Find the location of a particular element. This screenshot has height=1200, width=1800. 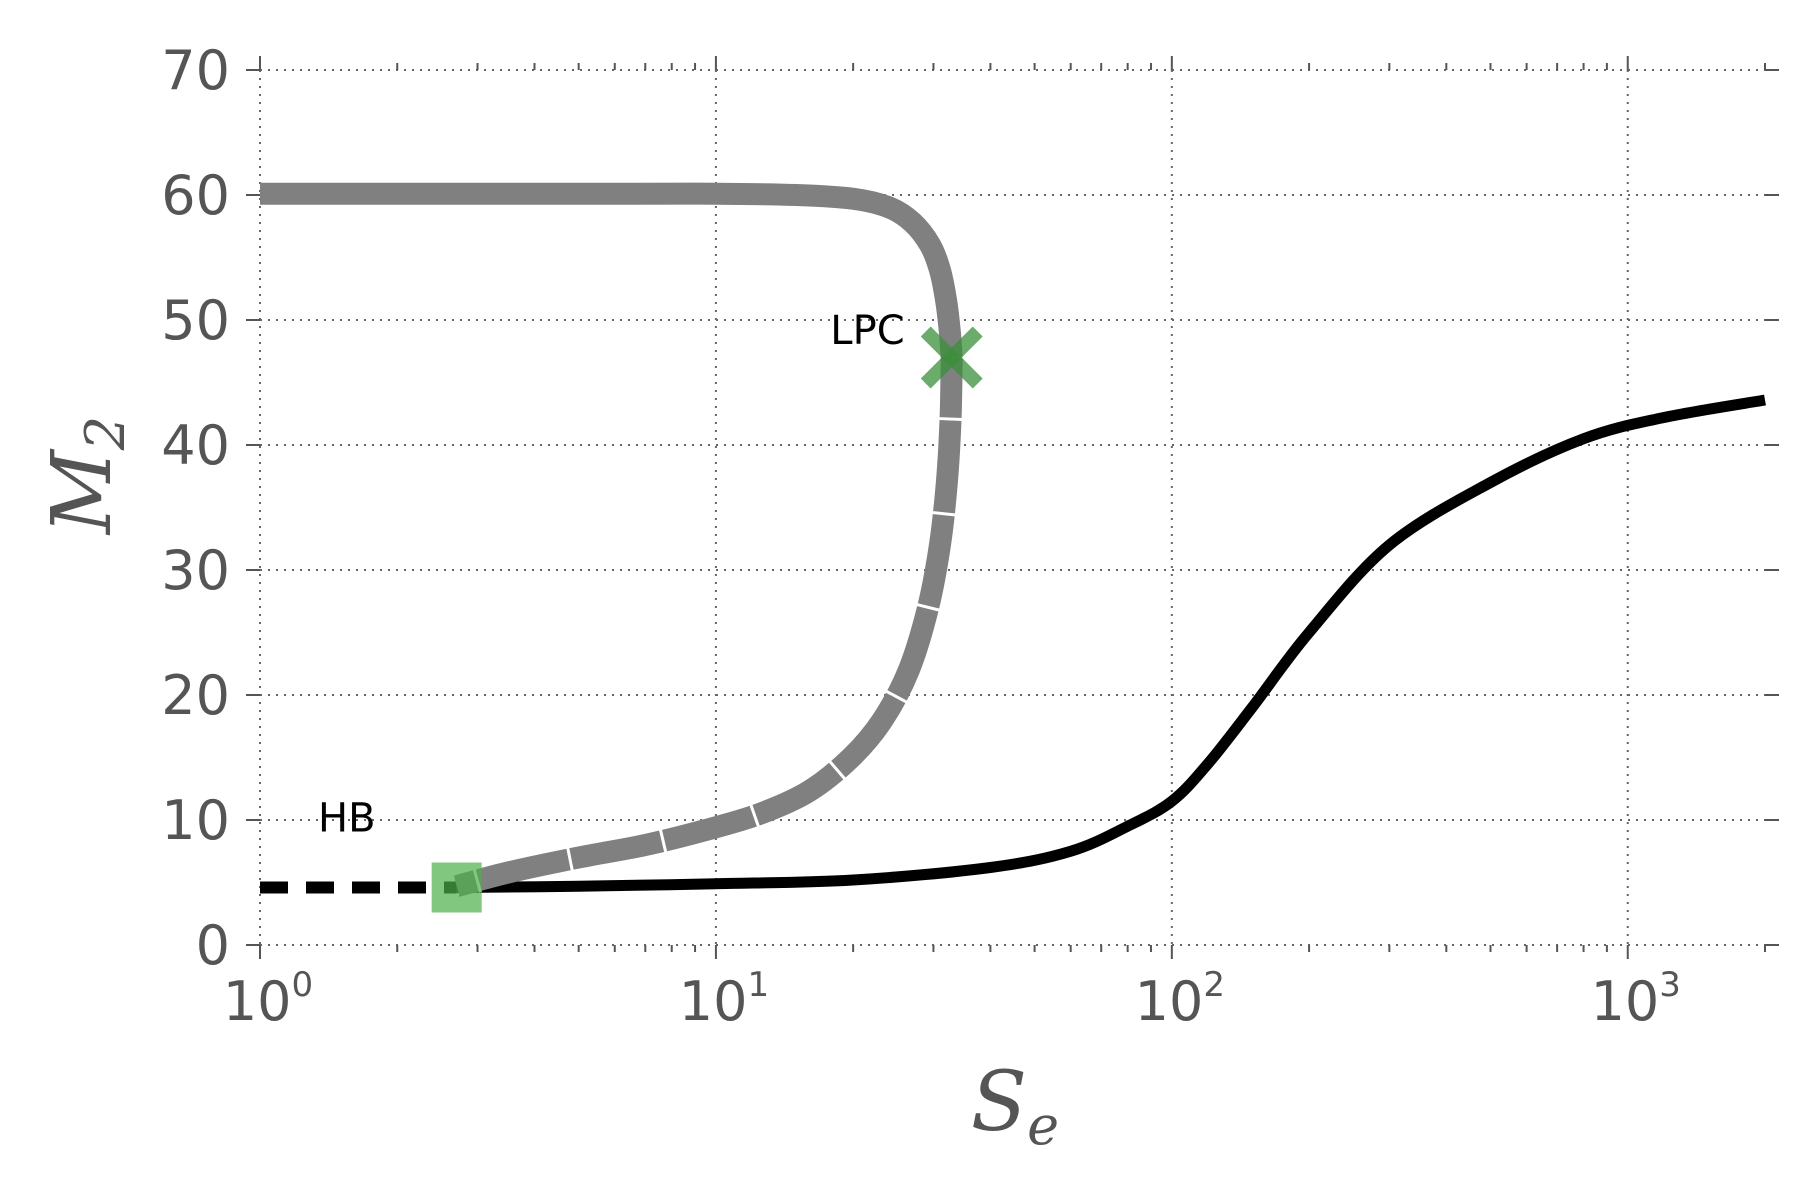

series-line-stable-periodic-max is located at coordinates (611, 270).